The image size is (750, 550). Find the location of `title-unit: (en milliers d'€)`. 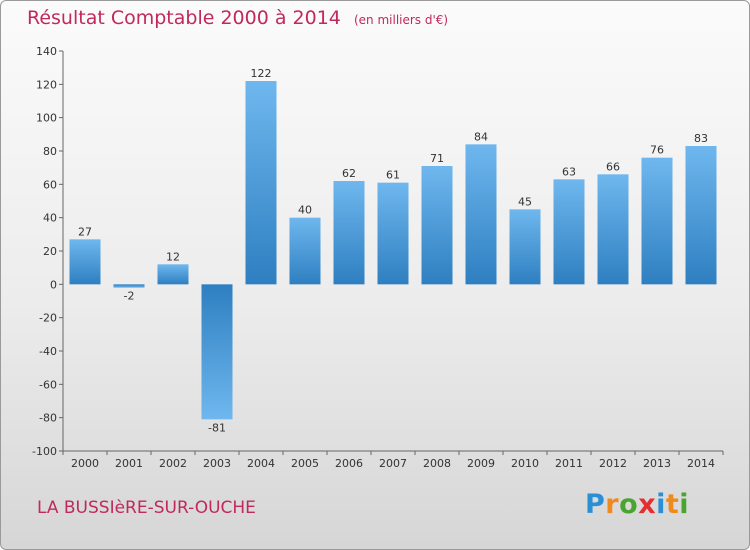

title-unit: (en milliers d'€) is located at coordinates (401, 20).